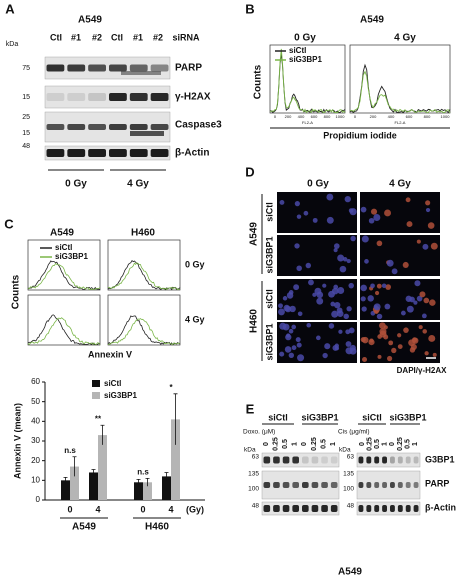  Describe the element at coordinates (351, 457) in the screenshot. I see `label: 63` at that location.